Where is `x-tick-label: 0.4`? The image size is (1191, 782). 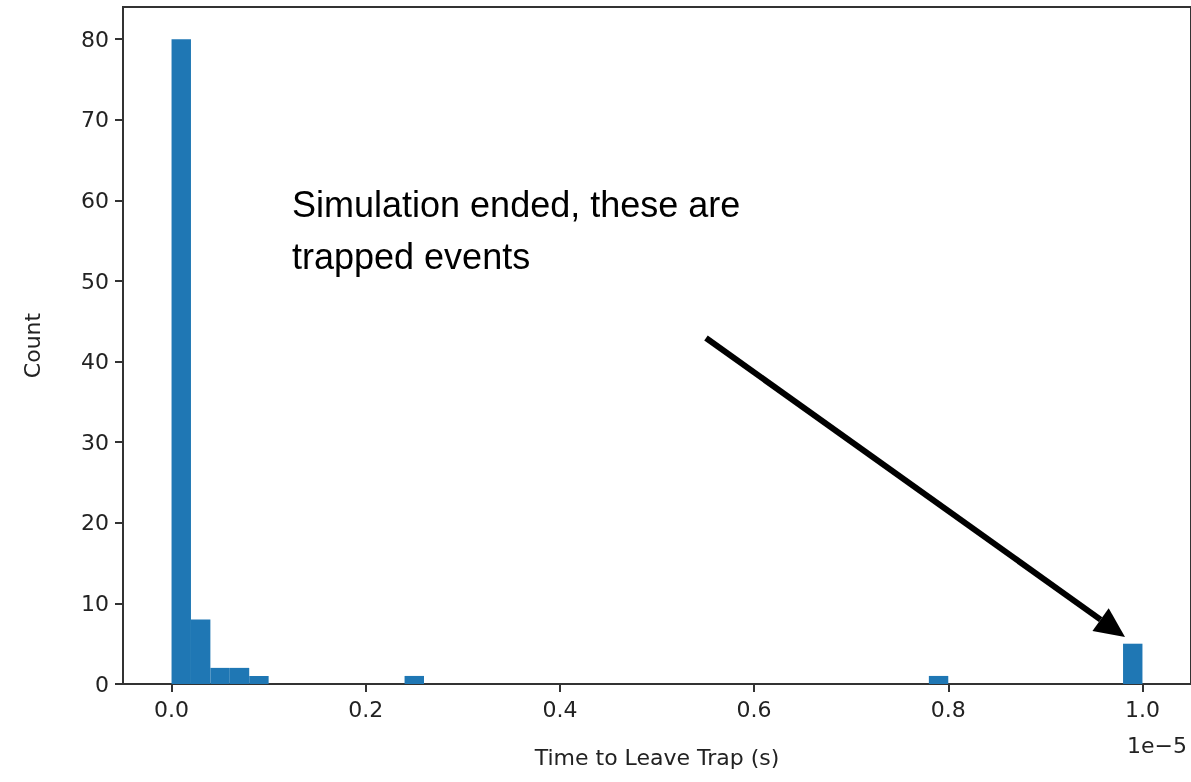
x-tick-label: 0.4 is located at coordinates (560, 709).